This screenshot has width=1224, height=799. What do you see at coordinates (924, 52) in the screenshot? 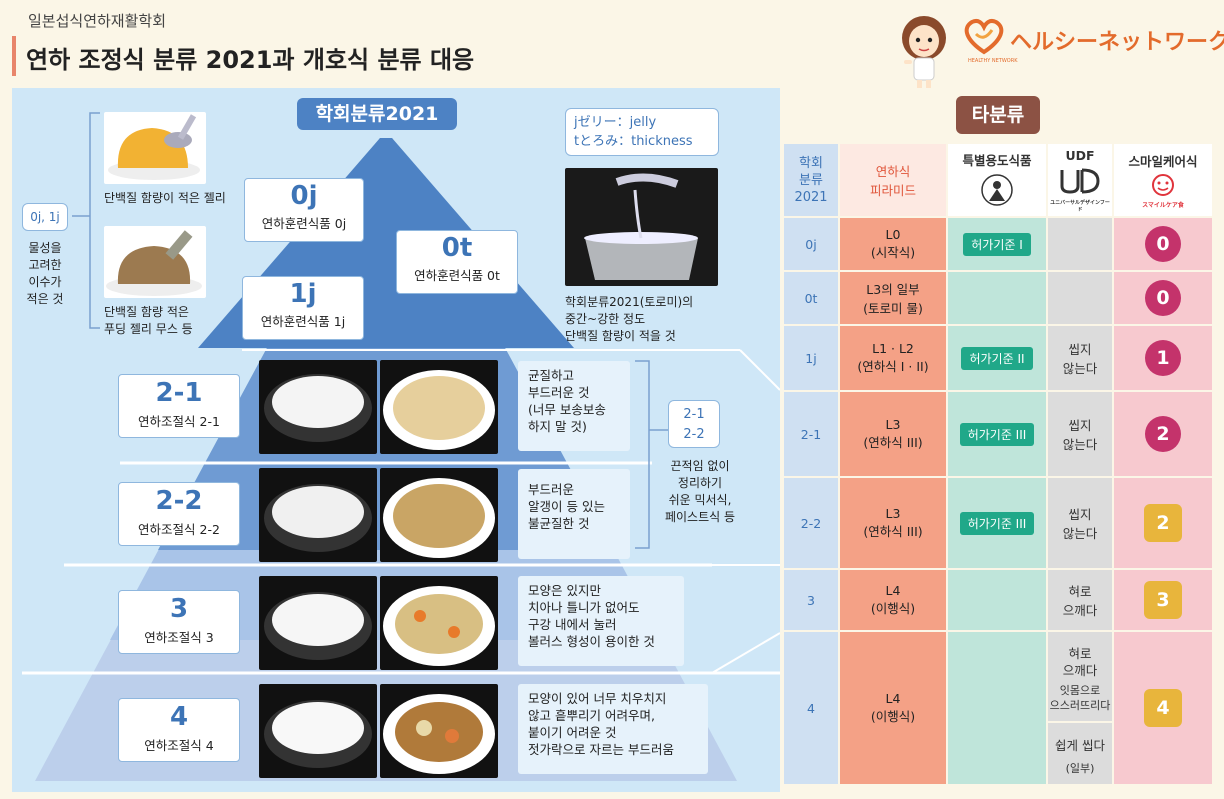
I see `mascot-illustration` at bounding box center [924, 52].